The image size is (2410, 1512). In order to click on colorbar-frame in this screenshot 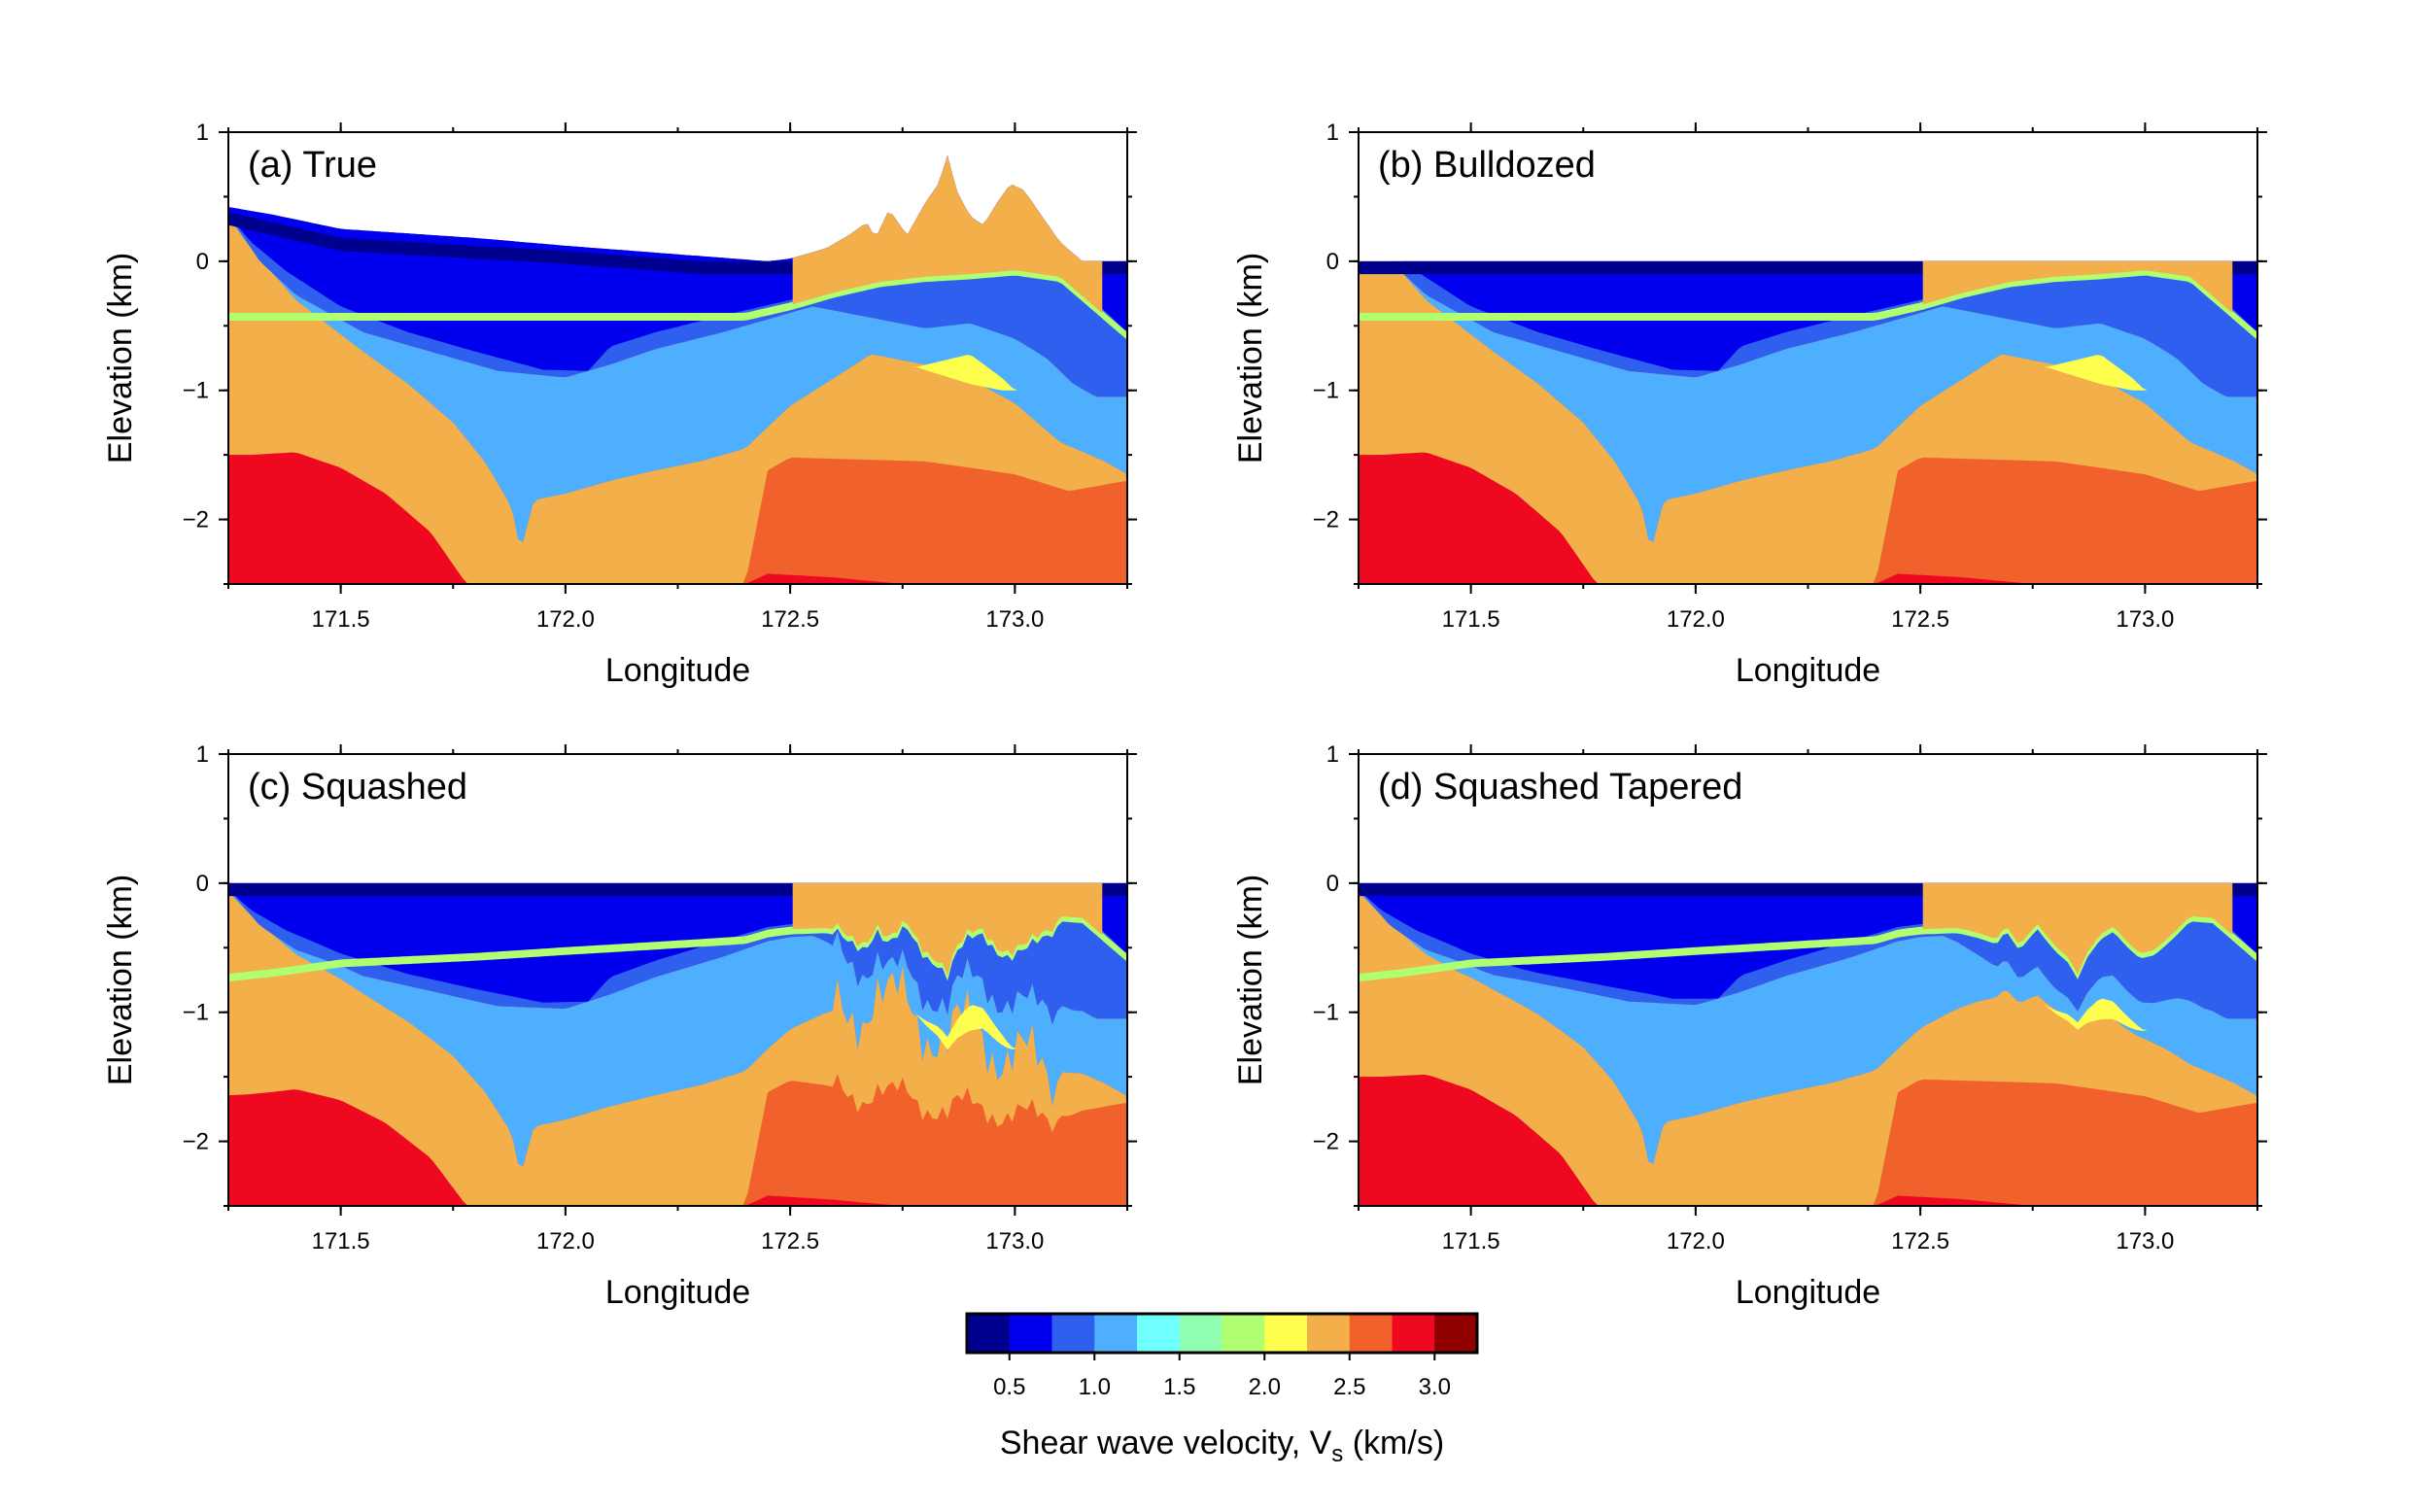, I will do `click(1222, 1333)`.